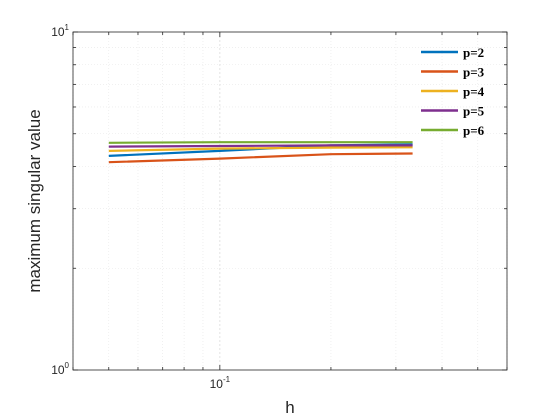 The height and width of the screenshot is (420, 560). What do you see at coordinates (289, 407) in the screenshot?
I see `x-axis-label: h` at bounding box center [289, 407].